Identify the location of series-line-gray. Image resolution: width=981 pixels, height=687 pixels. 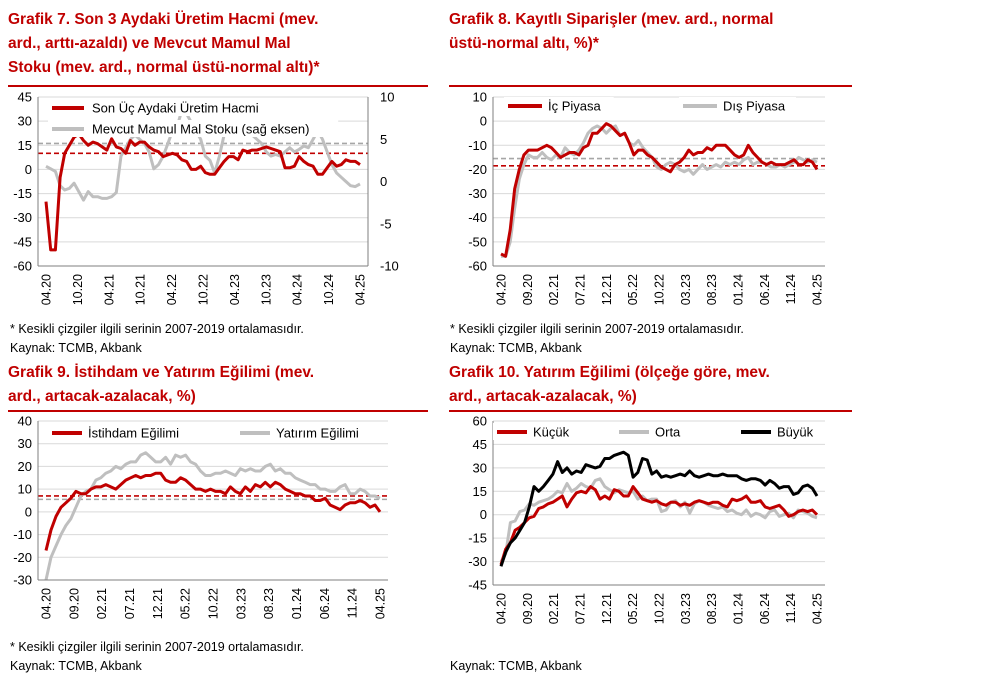
(212, 516).